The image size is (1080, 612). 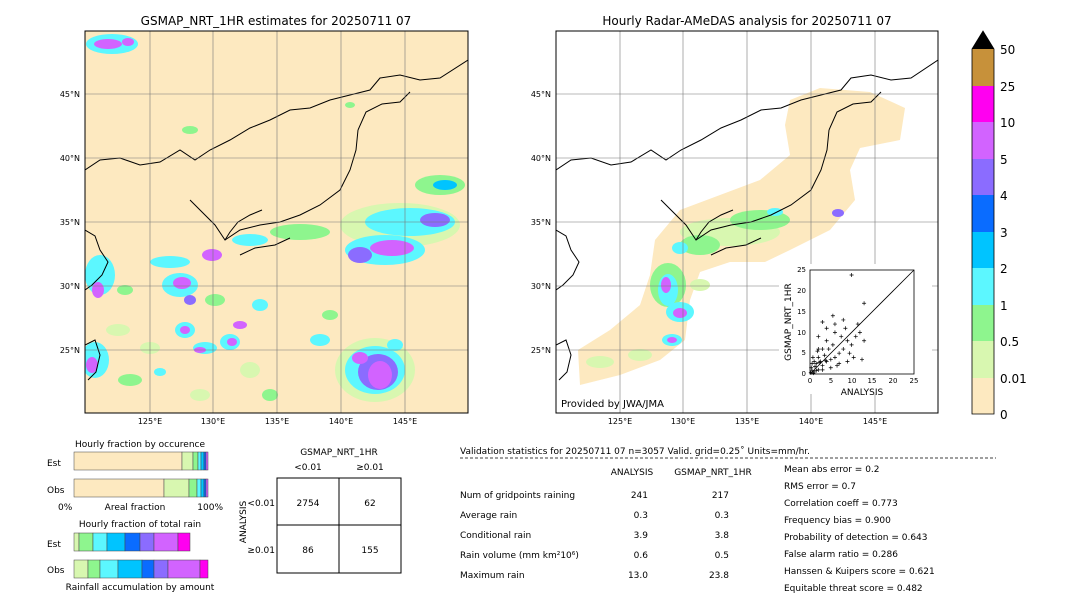 I want to click on amount-est-bar, so click(x=132, y=542).